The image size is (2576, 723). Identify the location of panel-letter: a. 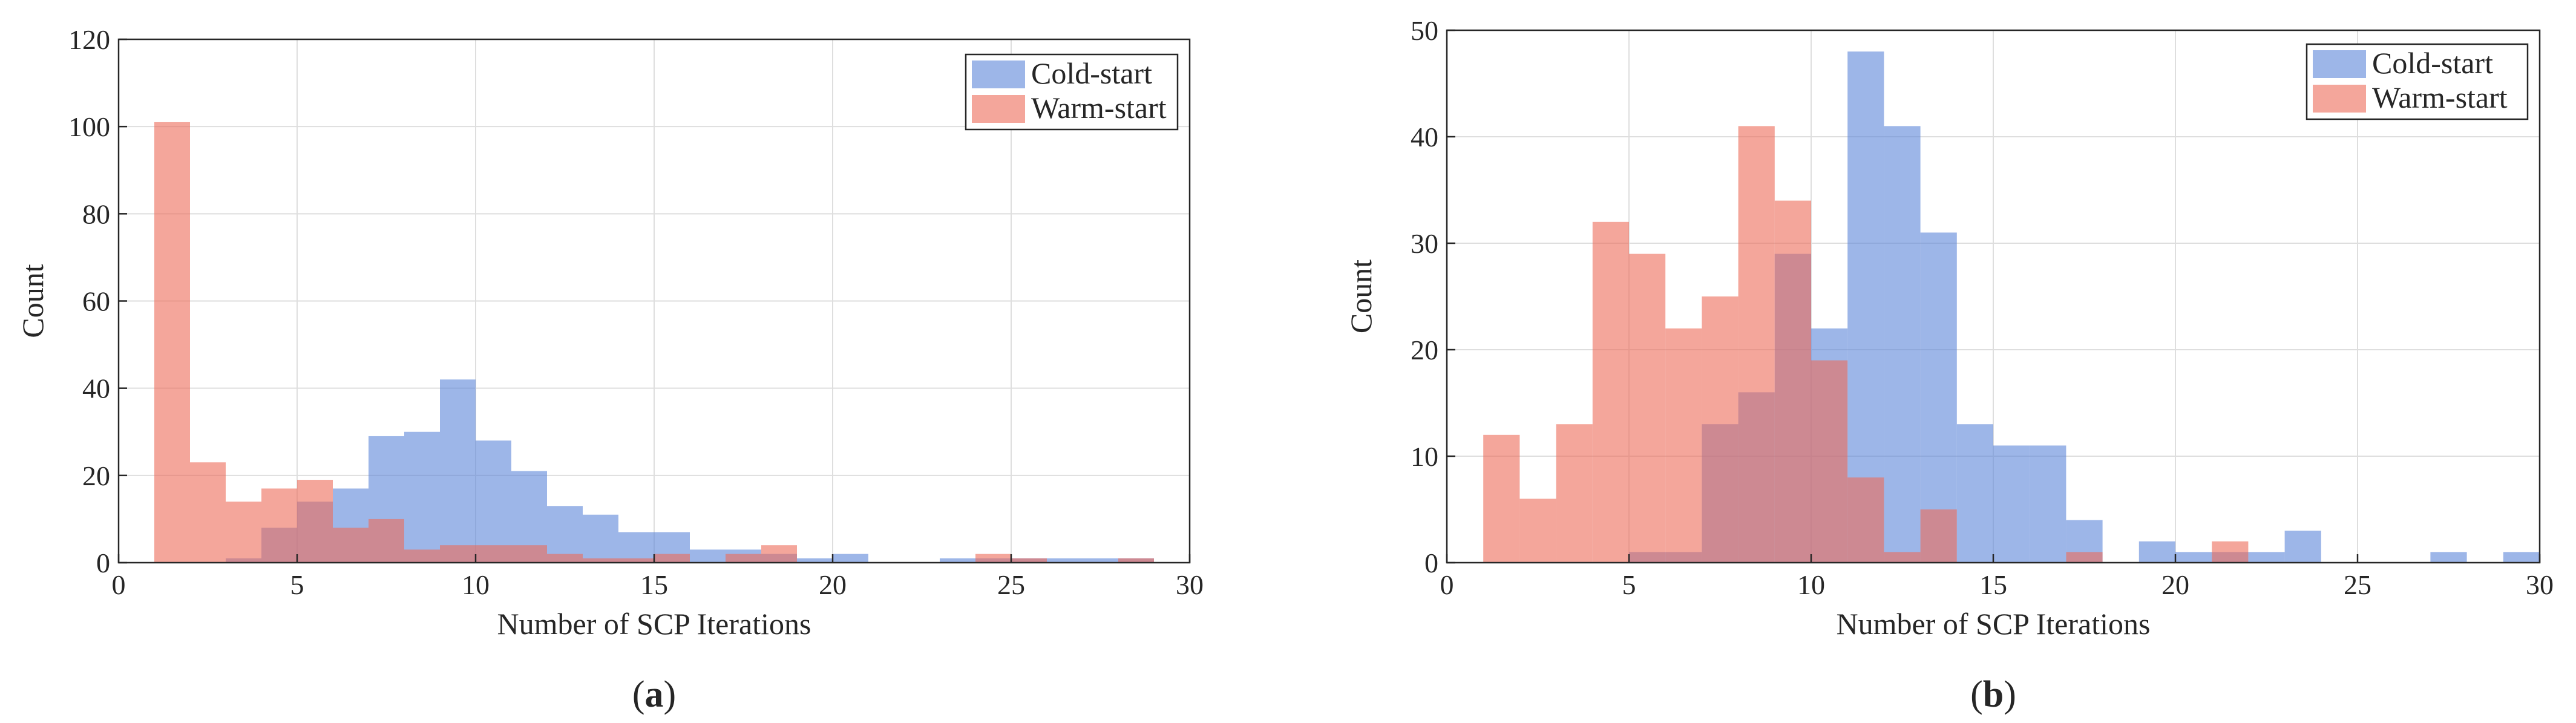
(654, 694).